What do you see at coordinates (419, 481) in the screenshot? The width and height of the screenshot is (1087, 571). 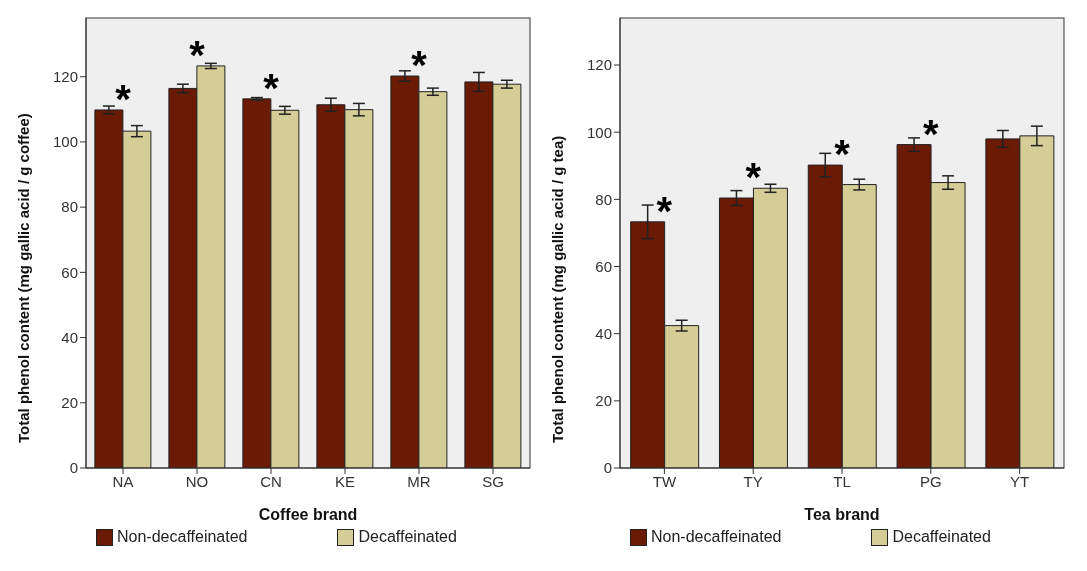 I see `x-tick-label: MR` at bounding box center [419, 481].